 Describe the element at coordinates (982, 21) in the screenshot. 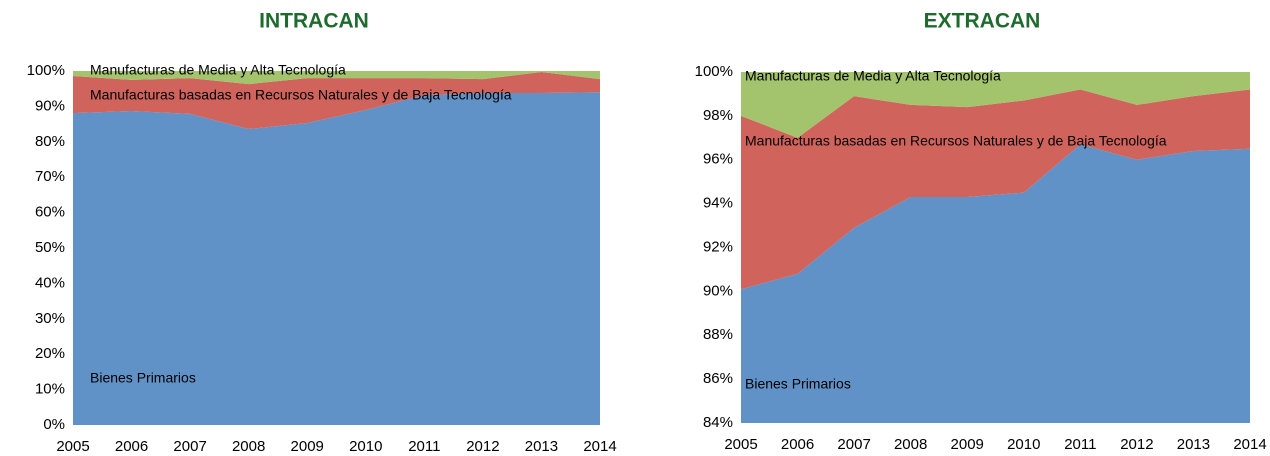

I see `chart-title: EXTRACAN` at that location.